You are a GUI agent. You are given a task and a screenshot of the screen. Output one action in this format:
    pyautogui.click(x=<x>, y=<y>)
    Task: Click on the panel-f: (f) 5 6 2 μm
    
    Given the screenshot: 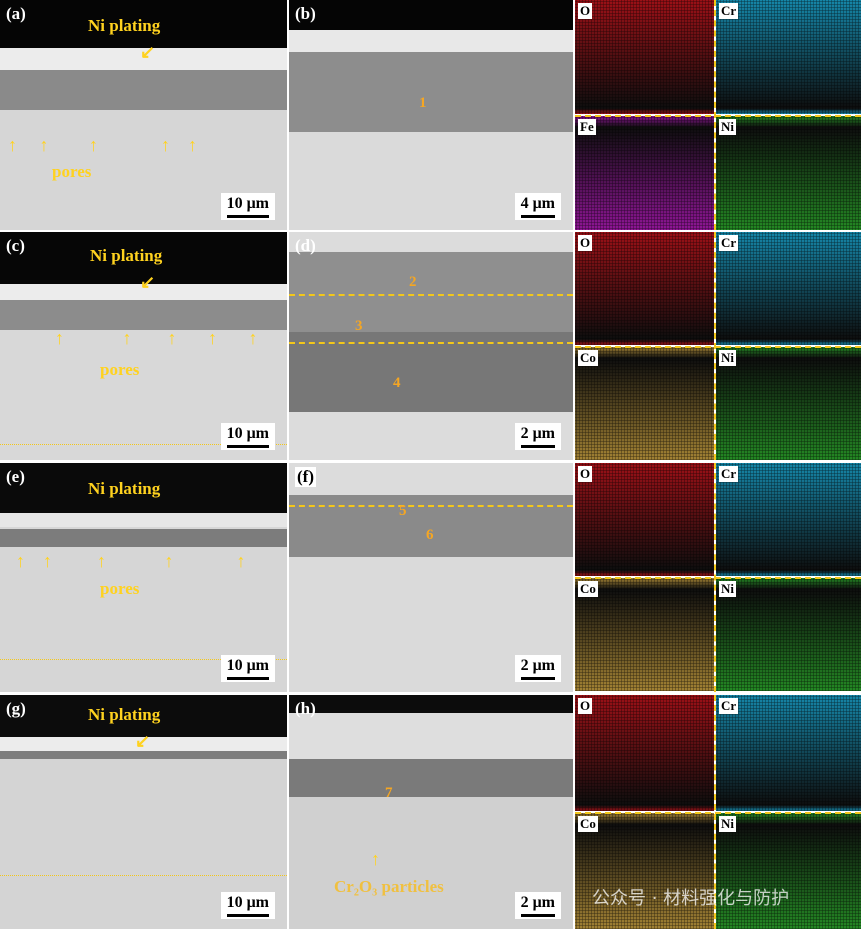 What is the action you would take?
    pyautogui.click(x=431, y=577)
    